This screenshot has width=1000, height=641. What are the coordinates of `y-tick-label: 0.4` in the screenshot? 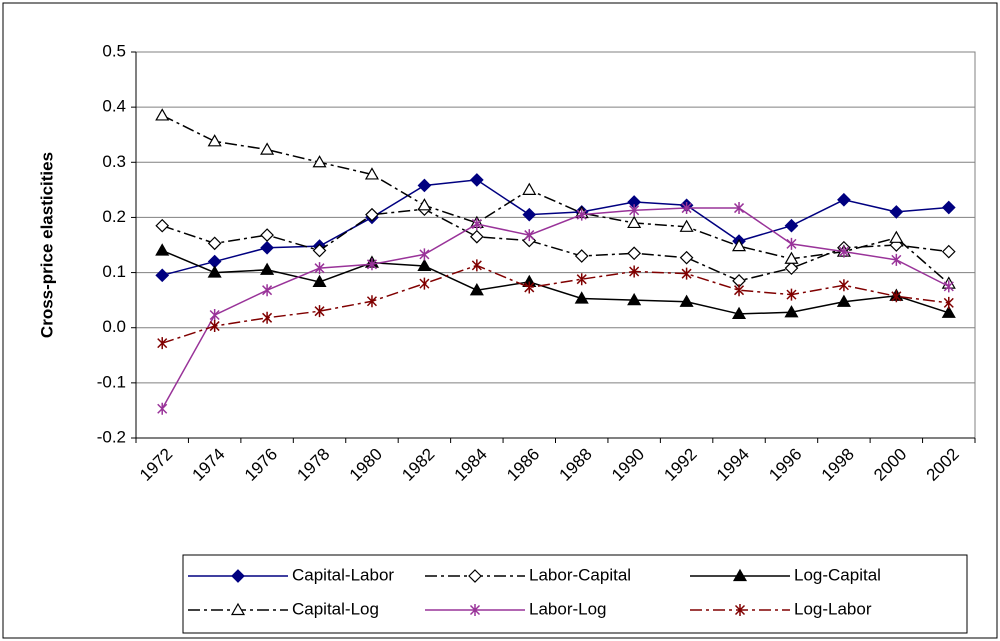 It's located at (114, 106).